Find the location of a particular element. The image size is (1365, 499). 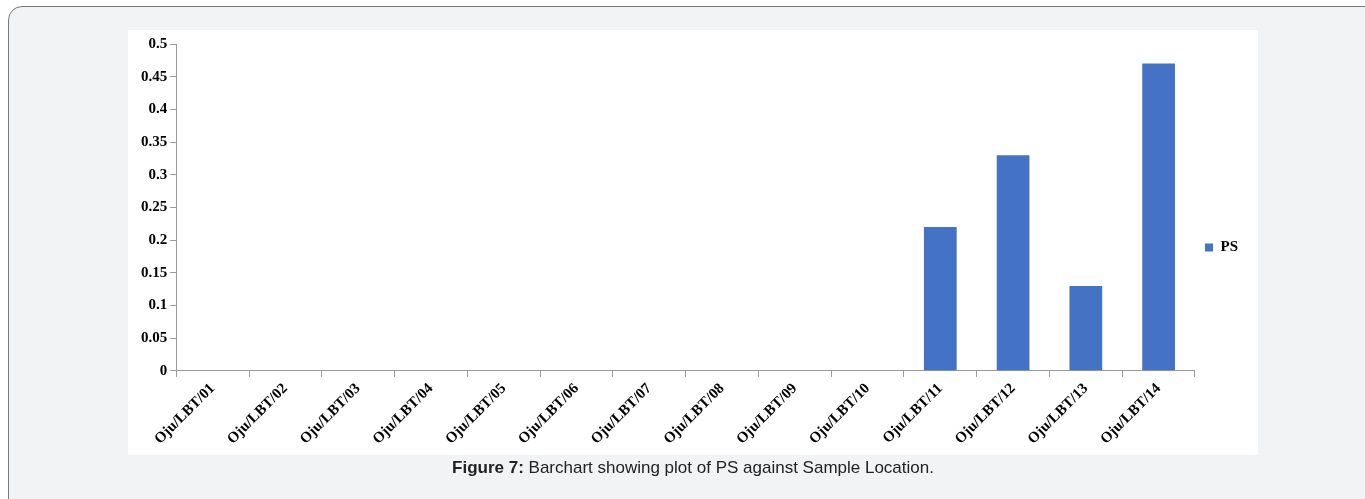

y-tick-label: 0.2 is located at coordinates (158, 239).